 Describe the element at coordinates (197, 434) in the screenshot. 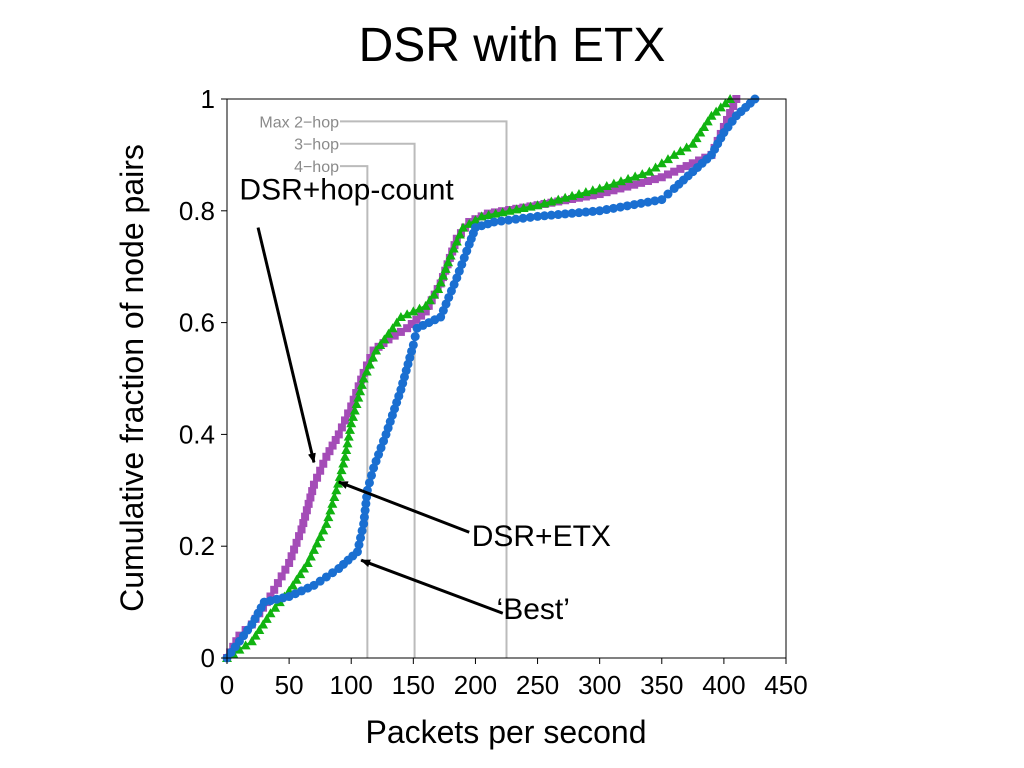

I see `y-tick-label: 0.4` at that location.